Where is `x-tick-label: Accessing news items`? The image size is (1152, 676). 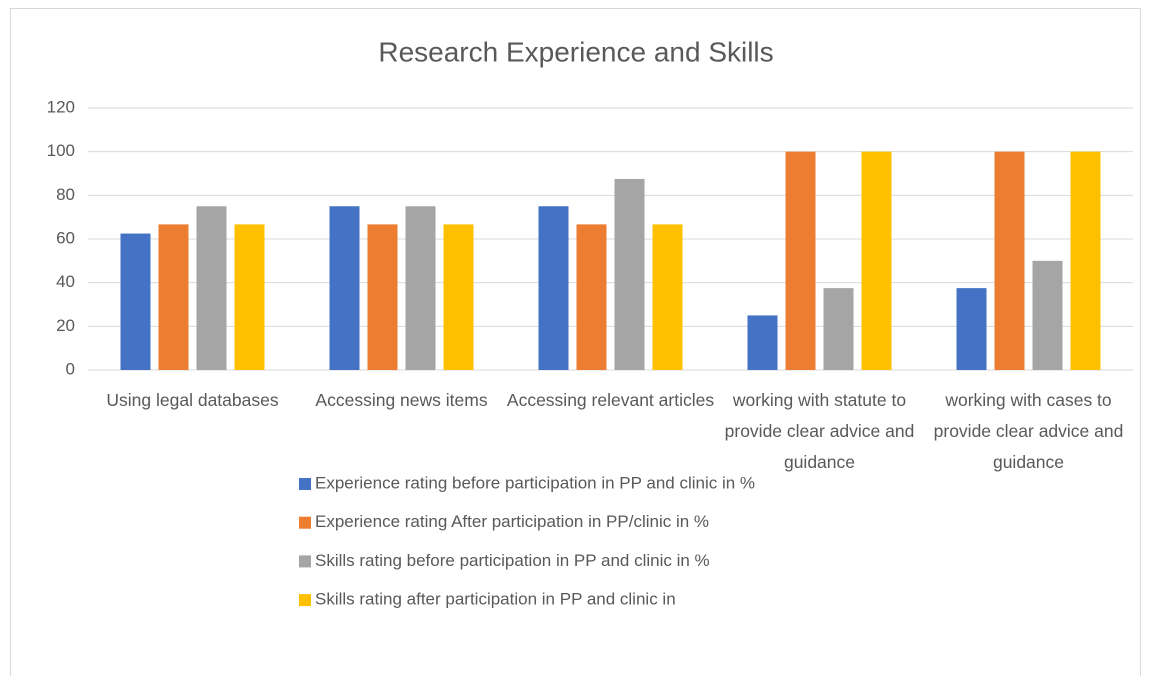
x-tick-label: Accessing news items is located at coordinates (401, 400).